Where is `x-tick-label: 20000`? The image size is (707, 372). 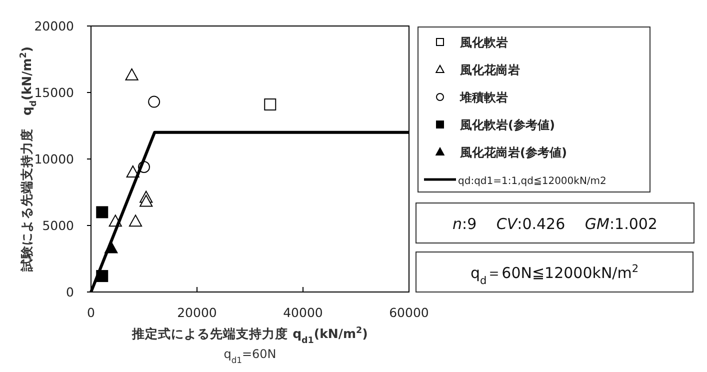
x-tick-label: 20000 is located at coordinates (197, 312).